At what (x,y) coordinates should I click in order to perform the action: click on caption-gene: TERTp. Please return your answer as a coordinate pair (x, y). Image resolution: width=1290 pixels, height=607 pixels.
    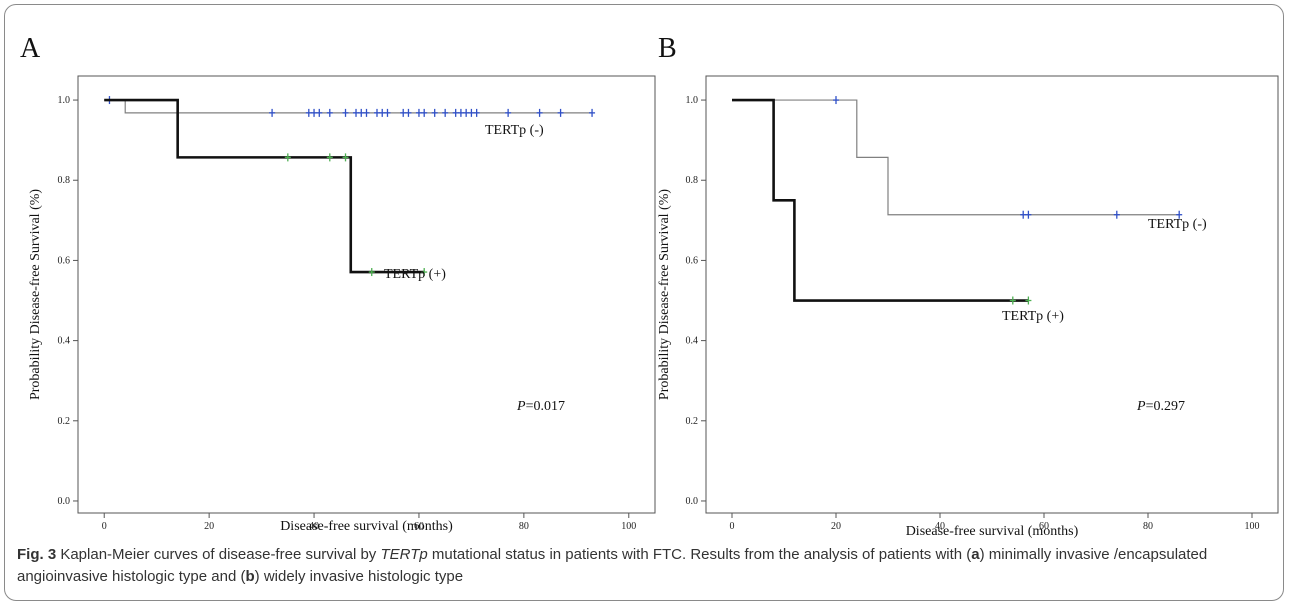
    Looking at the image, I should click on (404, 554).